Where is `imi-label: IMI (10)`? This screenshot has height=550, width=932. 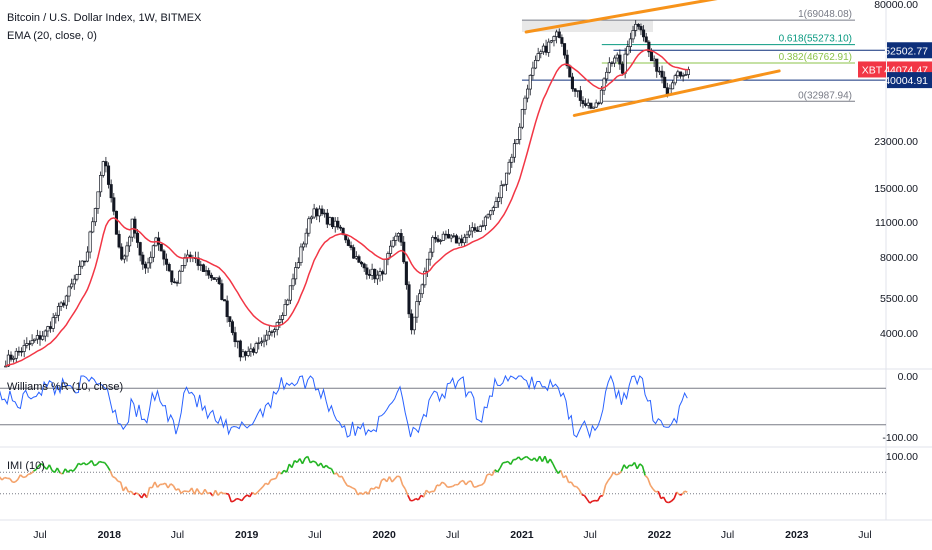 imi-label: IMI (10) is located at coordinates (26, 466).